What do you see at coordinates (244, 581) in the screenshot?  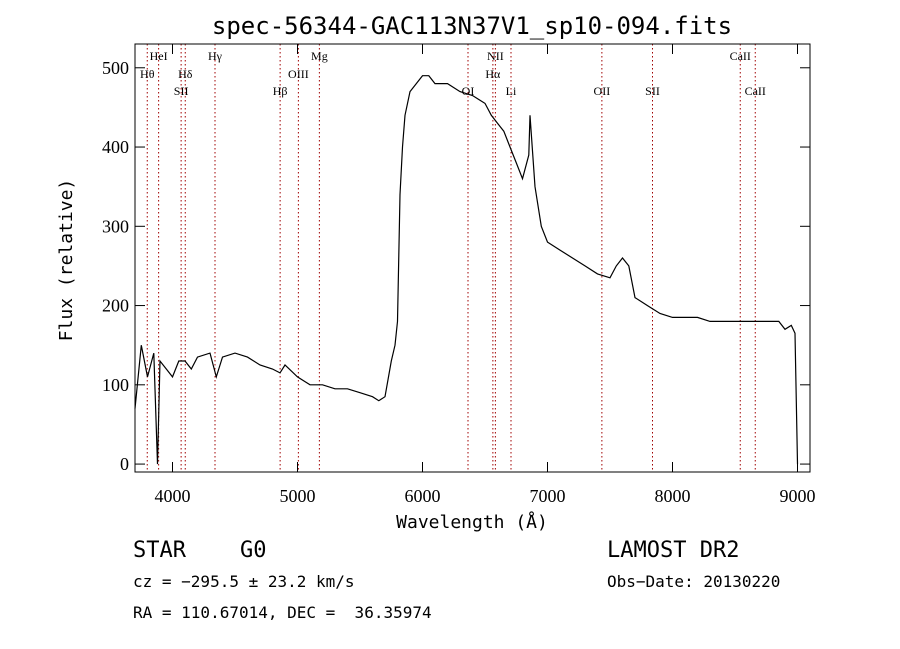 I see `redshift-readout: cz = −295.5 ± 23.2 km/s` at bounding box center [244, 581].